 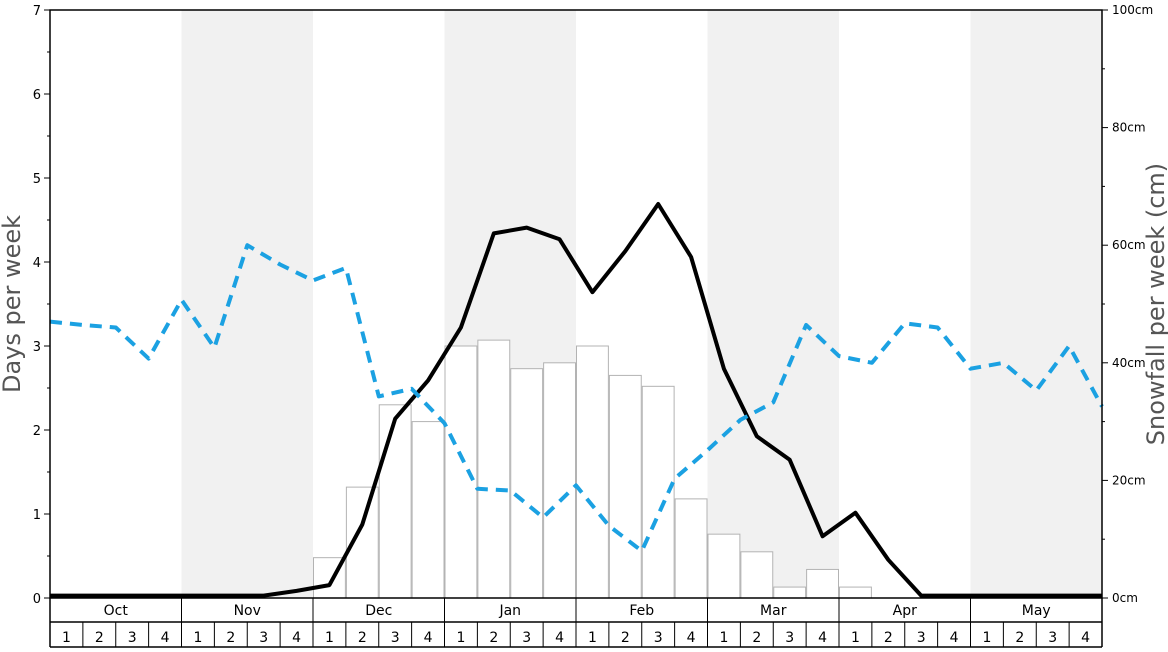 I want to click on month-label-may: May, so click(x=1036, y=611).